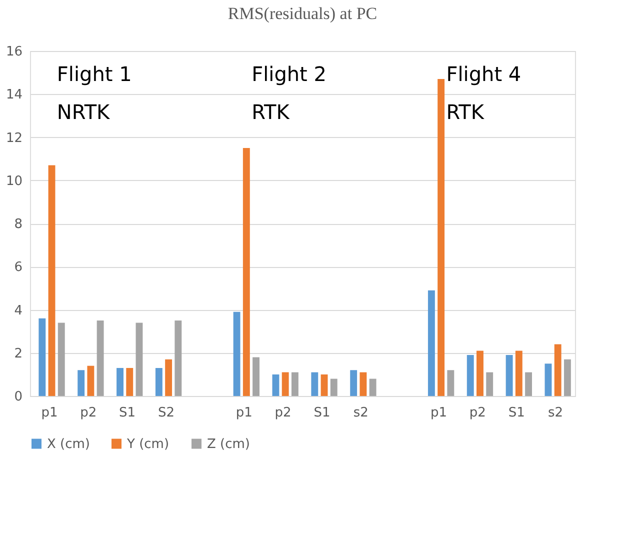 The height and width of the screenshot is (552, 621). I want to click on y-tick-label: 10, so click(14, 181).